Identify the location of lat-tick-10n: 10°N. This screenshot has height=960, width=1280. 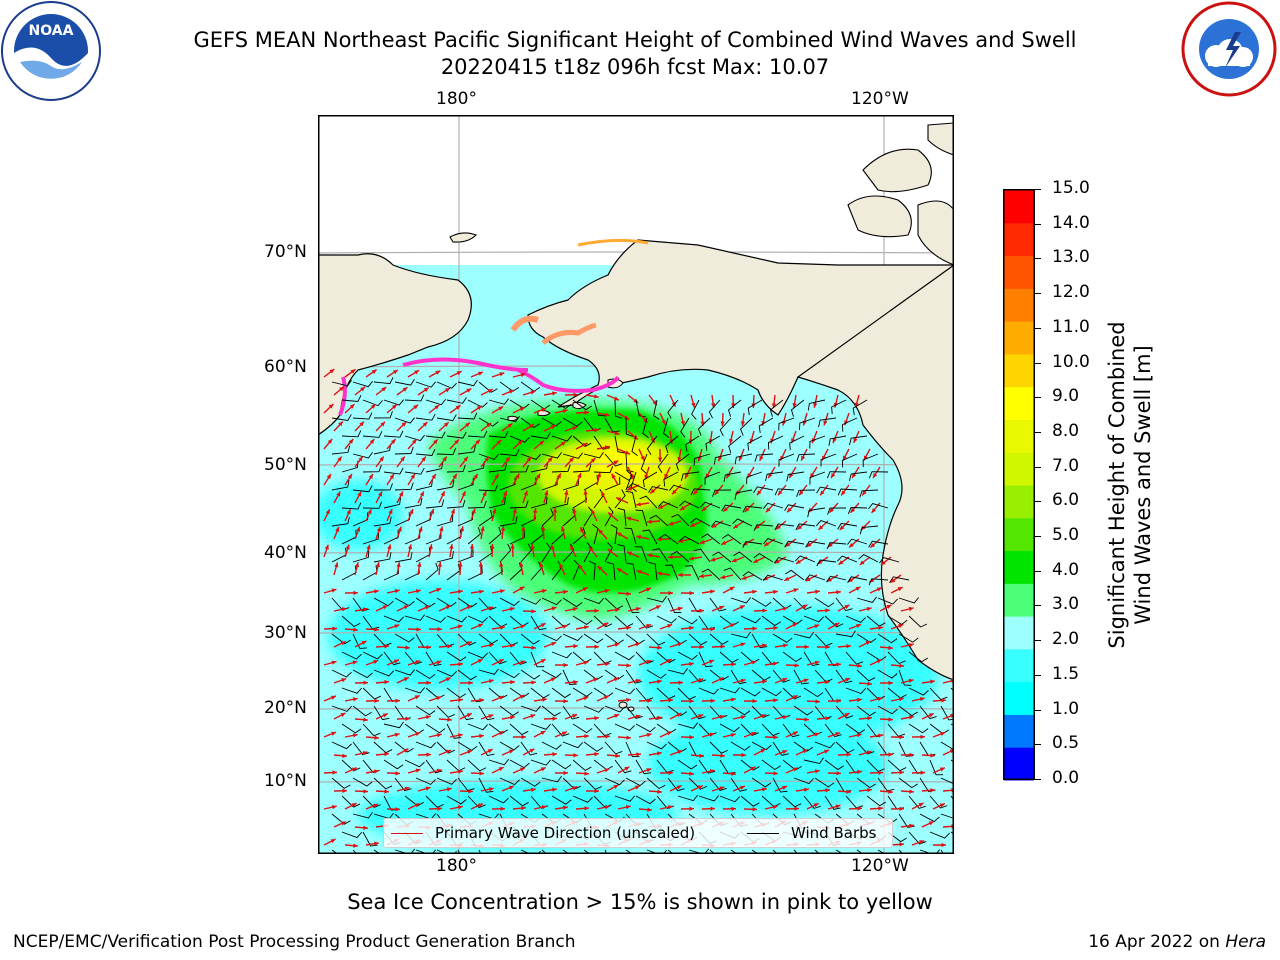
(285, 781).